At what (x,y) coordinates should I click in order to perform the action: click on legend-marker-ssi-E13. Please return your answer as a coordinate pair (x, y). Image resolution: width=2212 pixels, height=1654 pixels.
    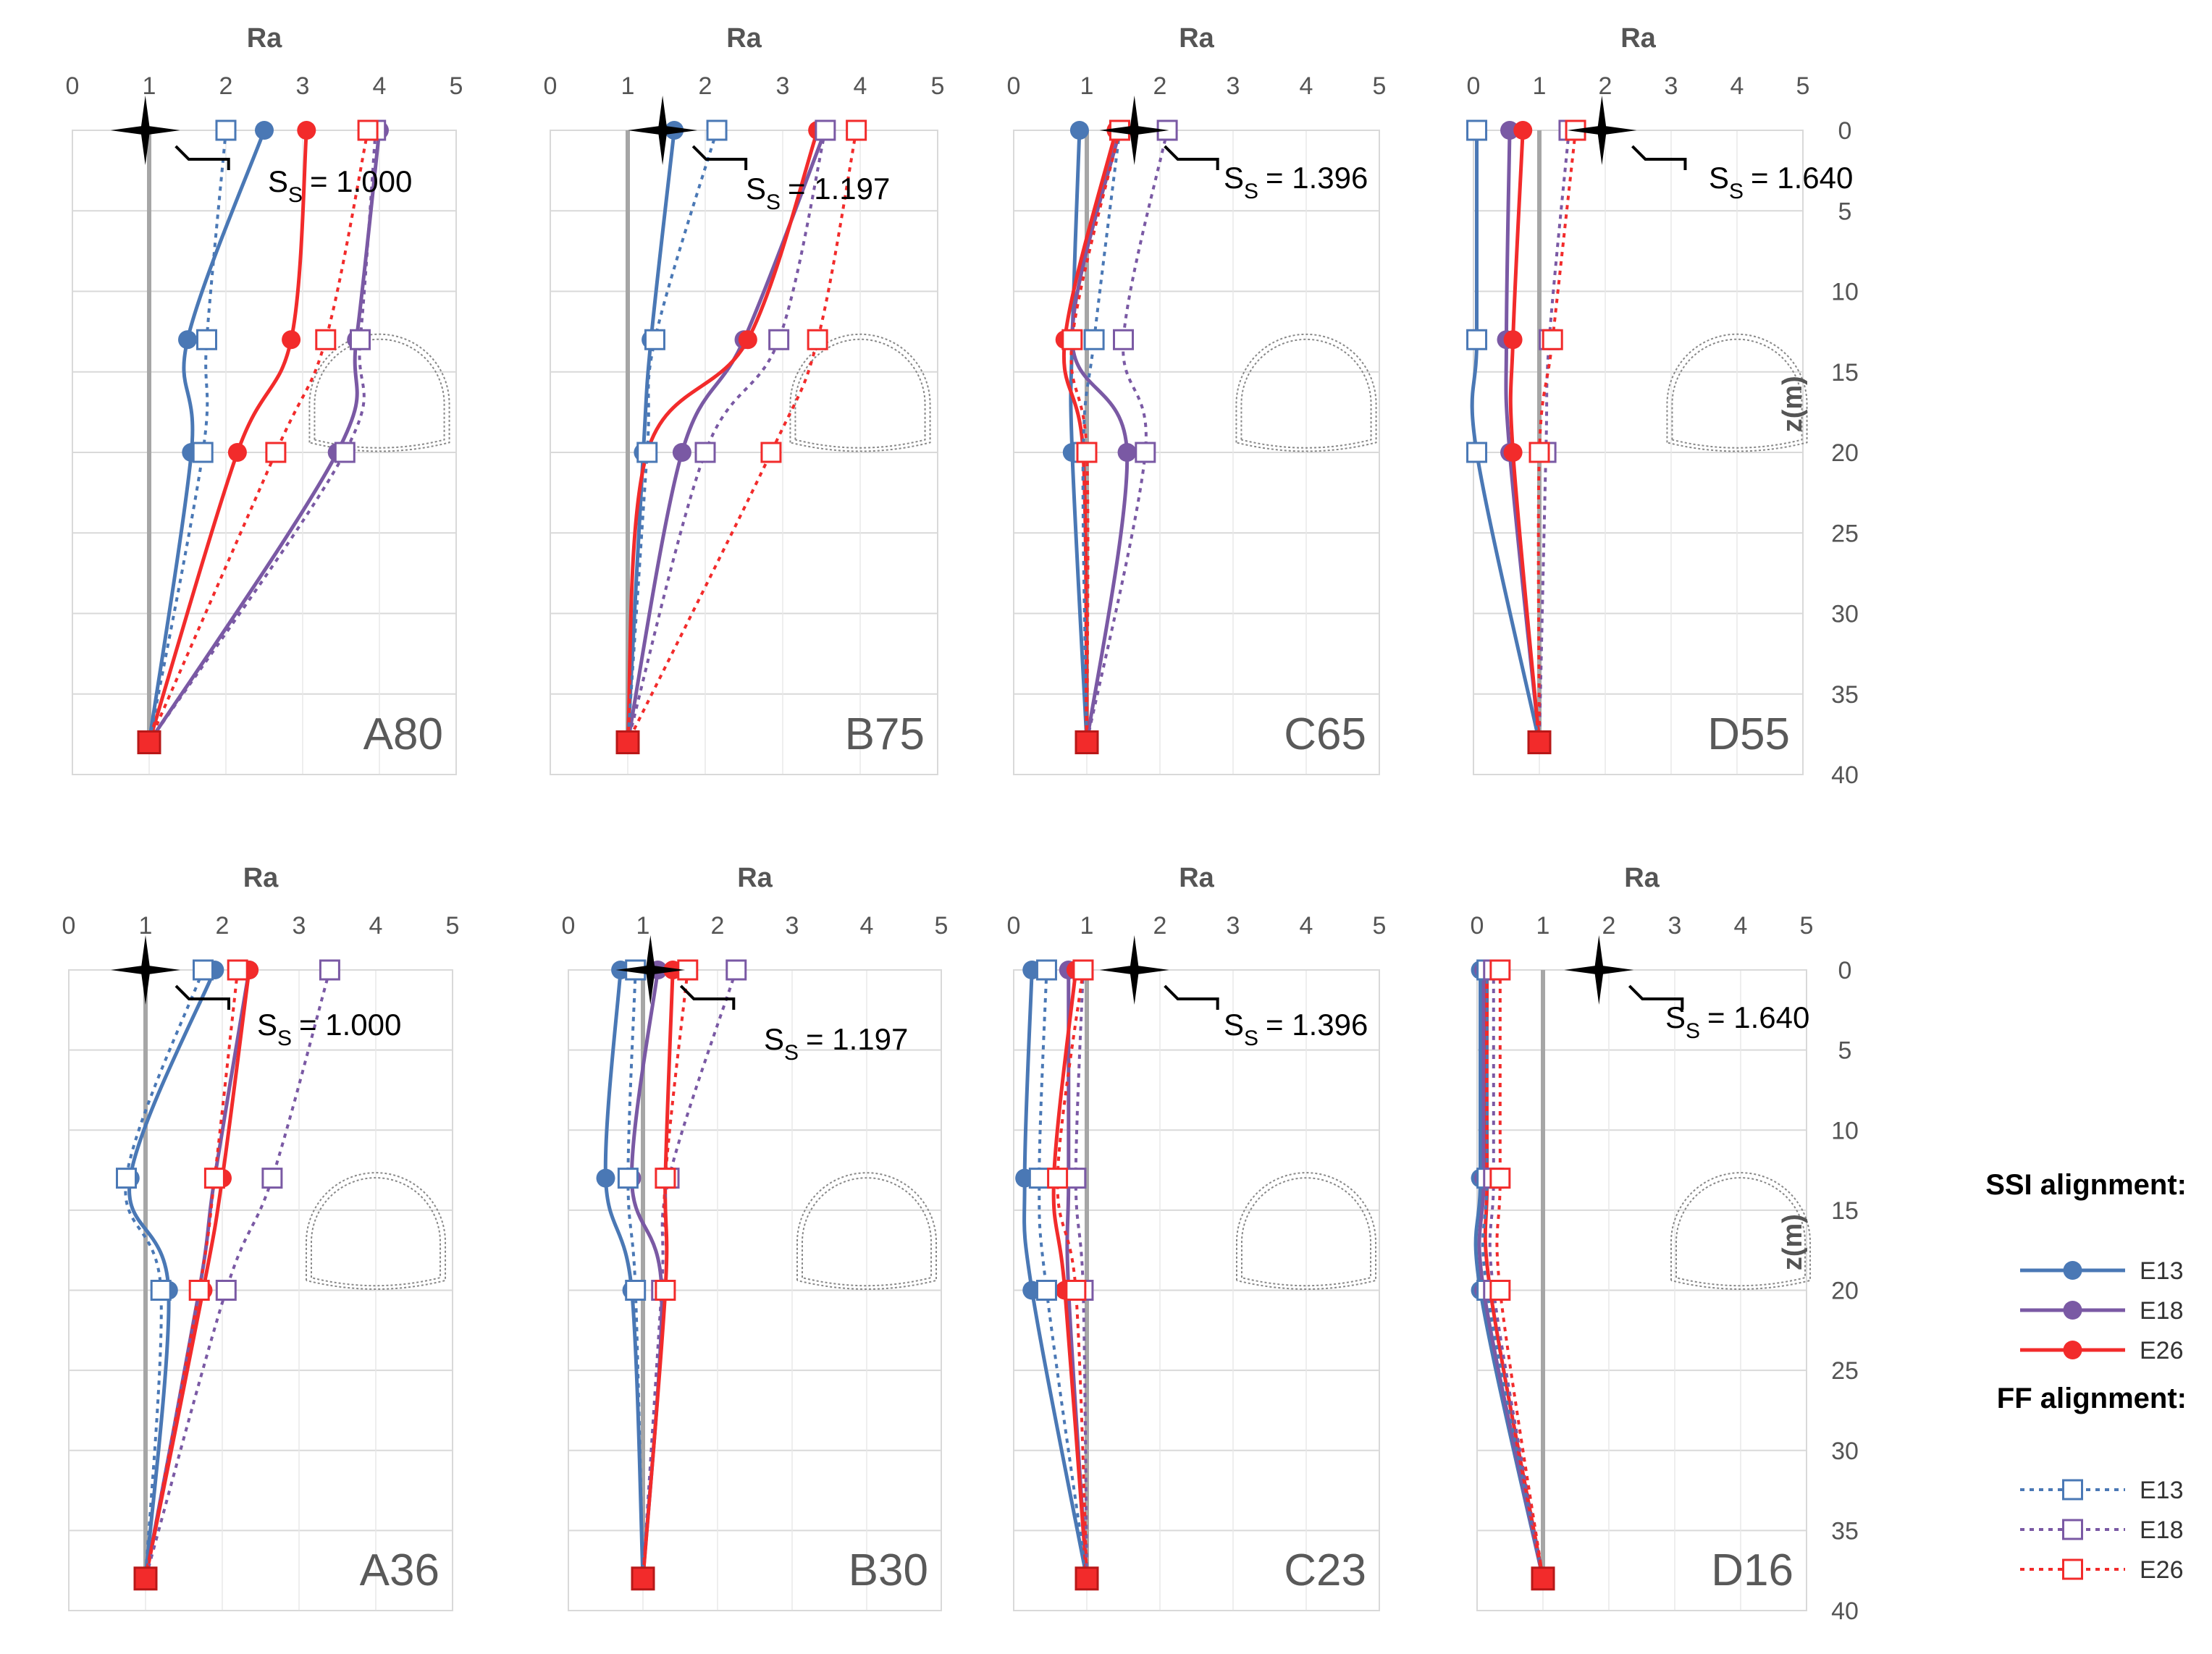
    Looking at the image, I should click on (2072, 1270).